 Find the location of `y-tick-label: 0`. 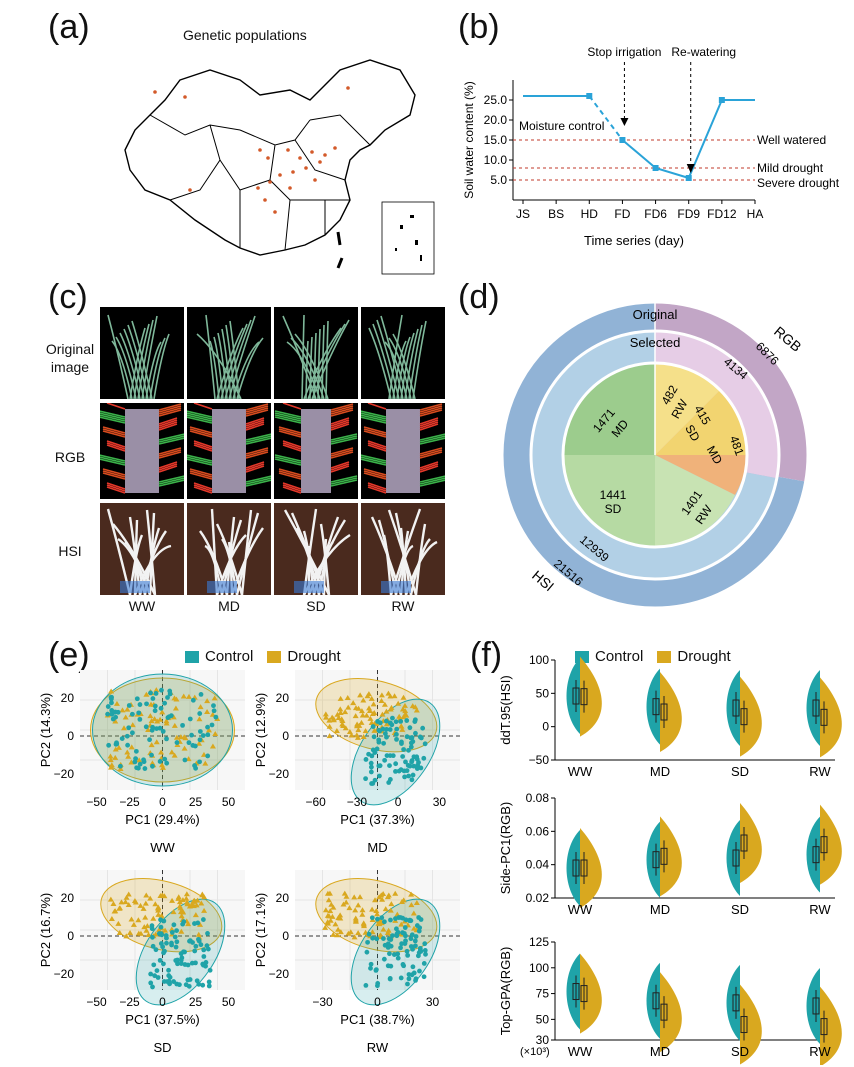

y-tick-label: 0 is located at coordinates (545, 727).